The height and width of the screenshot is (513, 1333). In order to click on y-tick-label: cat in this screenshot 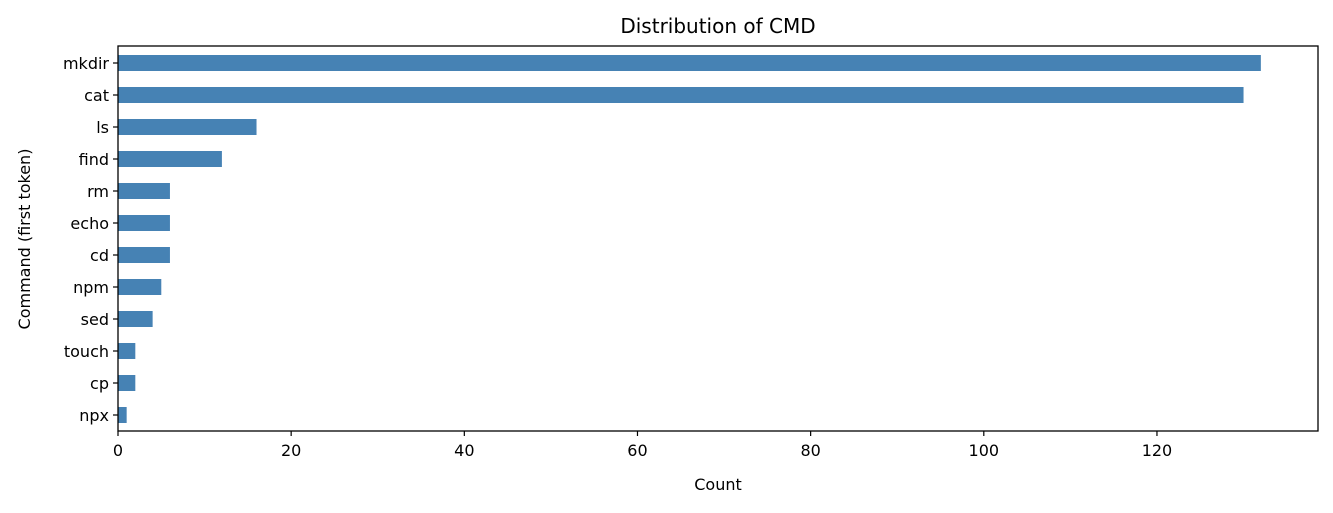, I will do `click(96, 95)`.